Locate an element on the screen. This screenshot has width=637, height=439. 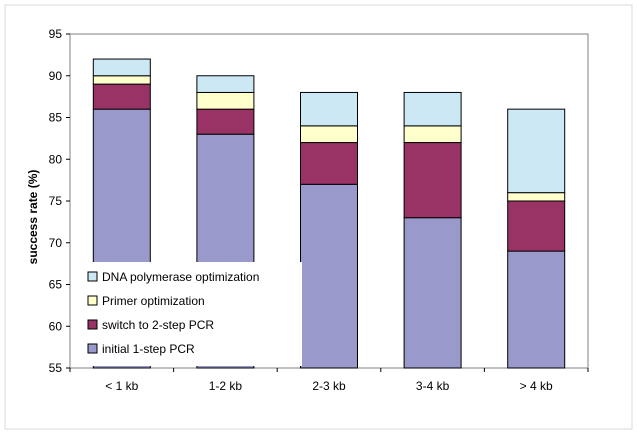
x-tick-label: < 1 kb is located at coordinates (121, 386).